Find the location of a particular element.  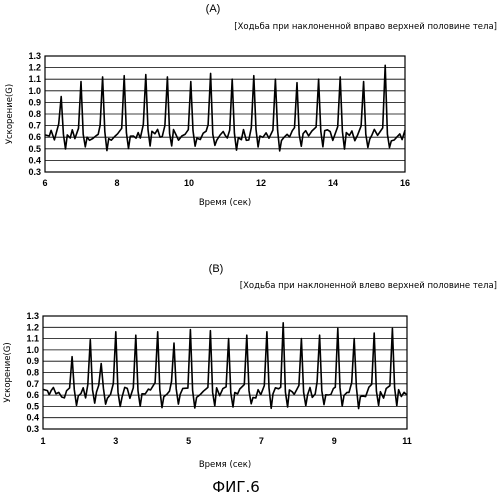

x-tick-label: 6 is located at coordinates (44, 183).